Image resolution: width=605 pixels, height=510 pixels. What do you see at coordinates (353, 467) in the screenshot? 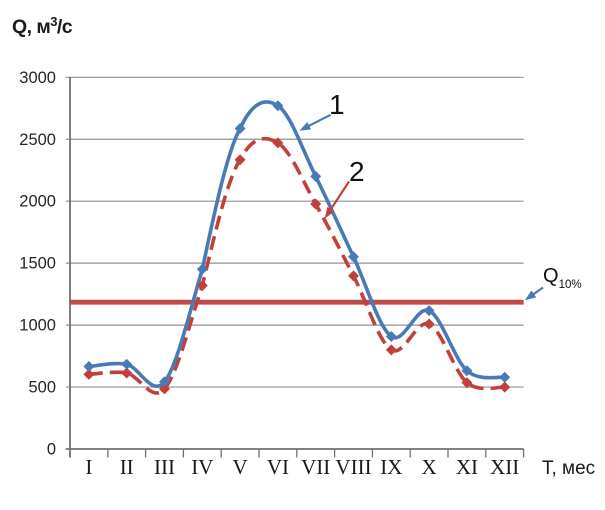
I see `svg-text: VIII` at bounding box center [353, 467].